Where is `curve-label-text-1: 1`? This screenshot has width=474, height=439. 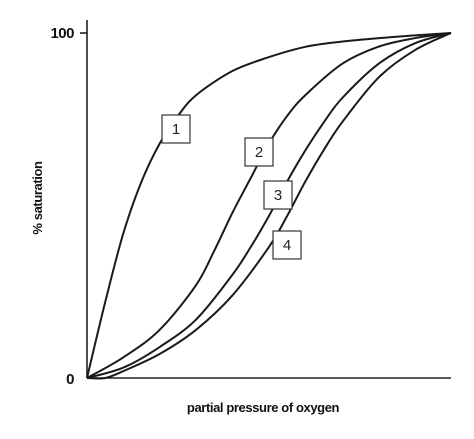 curve-label-text-1: 1 is located at coordinates (176, 129).